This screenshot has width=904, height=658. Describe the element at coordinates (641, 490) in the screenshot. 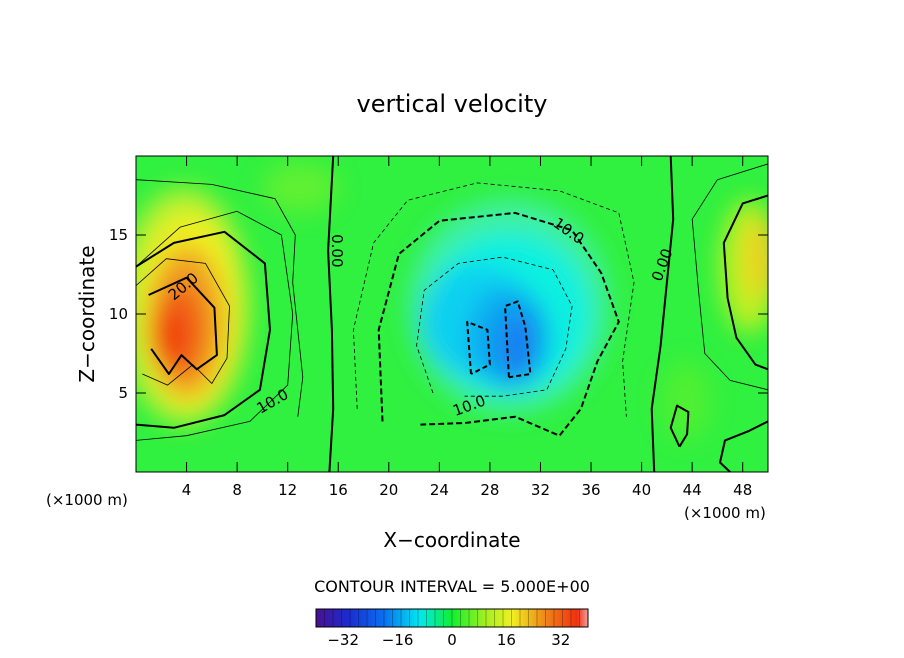

I see `x-tick-label: 40` at that location.